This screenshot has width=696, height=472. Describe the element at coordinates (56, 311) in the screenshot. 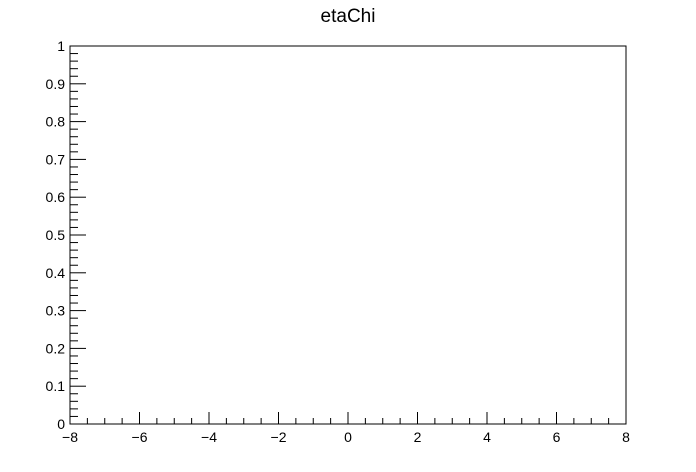

I see `y-tick-label: 0.3` at that location.